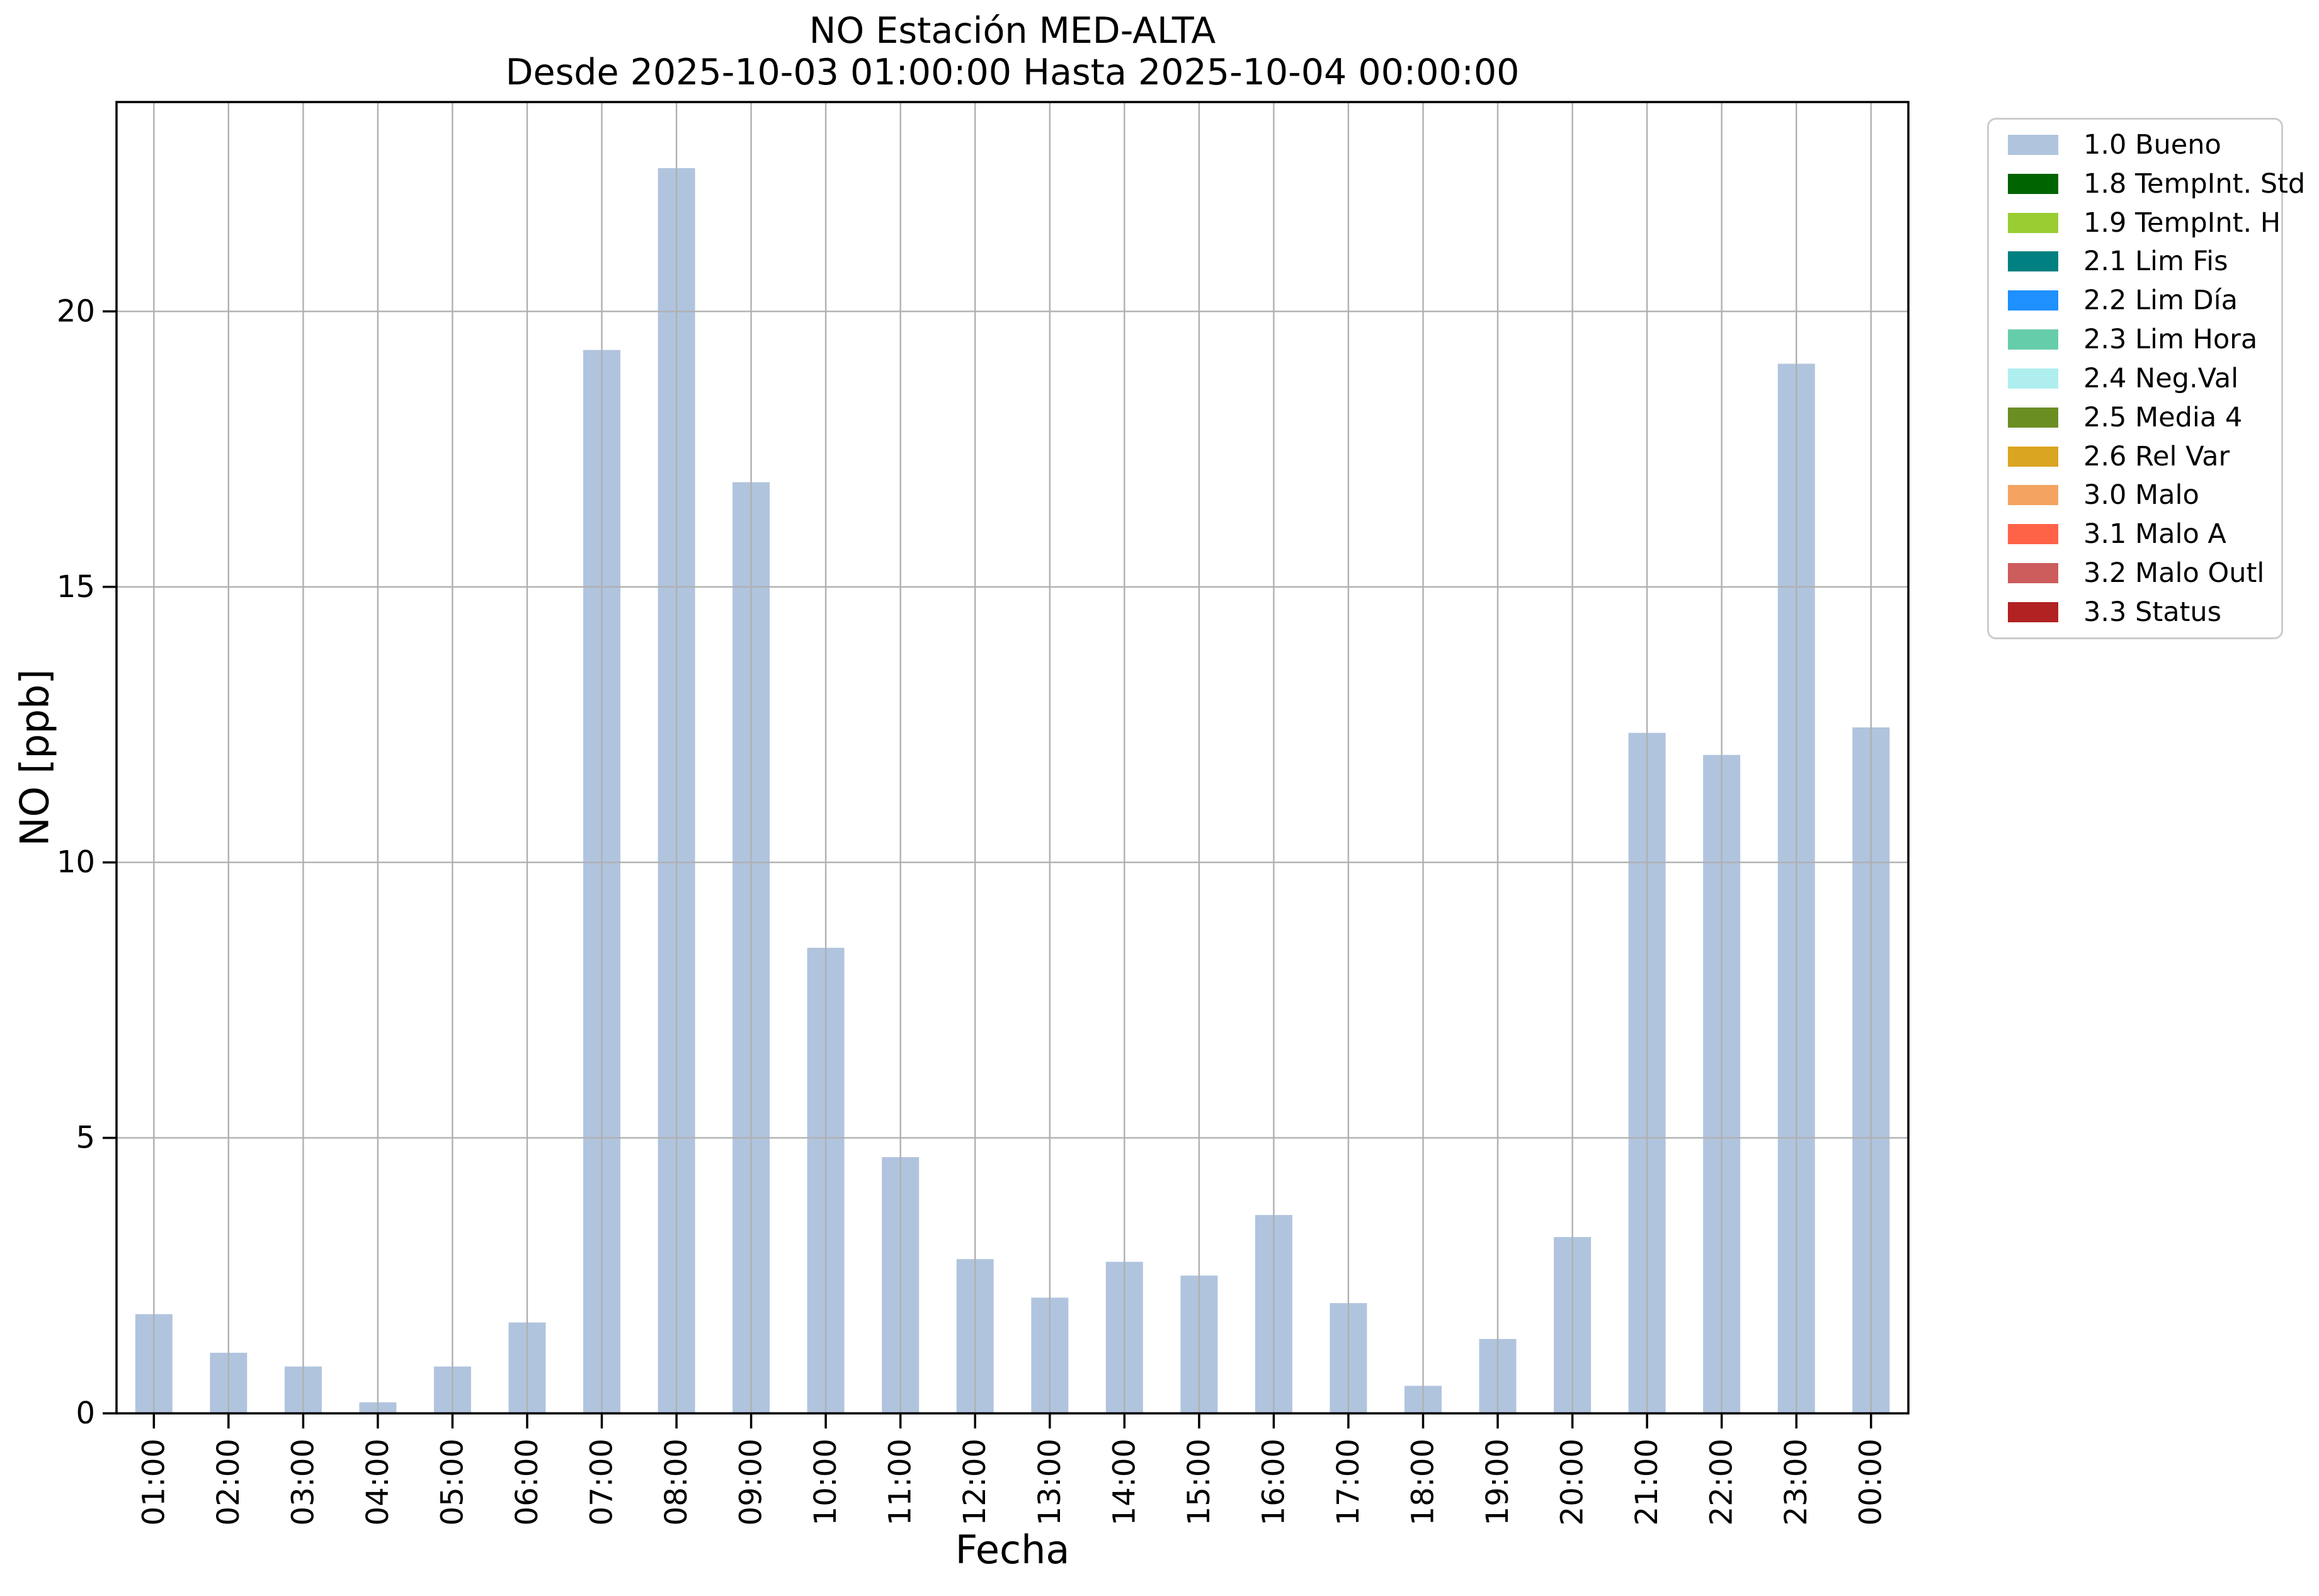 This screenshot has width=2319, height=1596. I want to click on legend-item: 3.3 Status, so click(2135, 612).